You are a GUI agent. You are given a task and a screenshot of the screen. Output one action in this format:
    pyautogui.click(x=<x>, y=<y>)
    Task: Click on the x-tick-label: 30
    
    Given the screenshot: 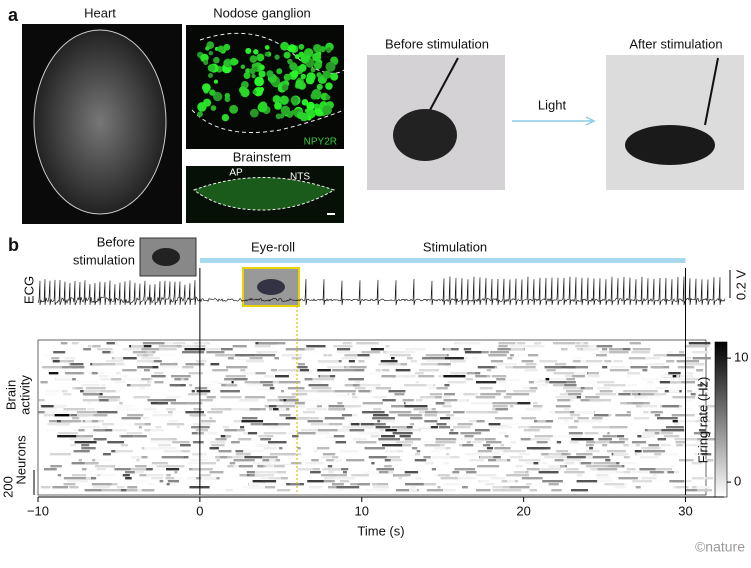 What is the action you would take?
    pyautogui.click(x=685, y=510)
    